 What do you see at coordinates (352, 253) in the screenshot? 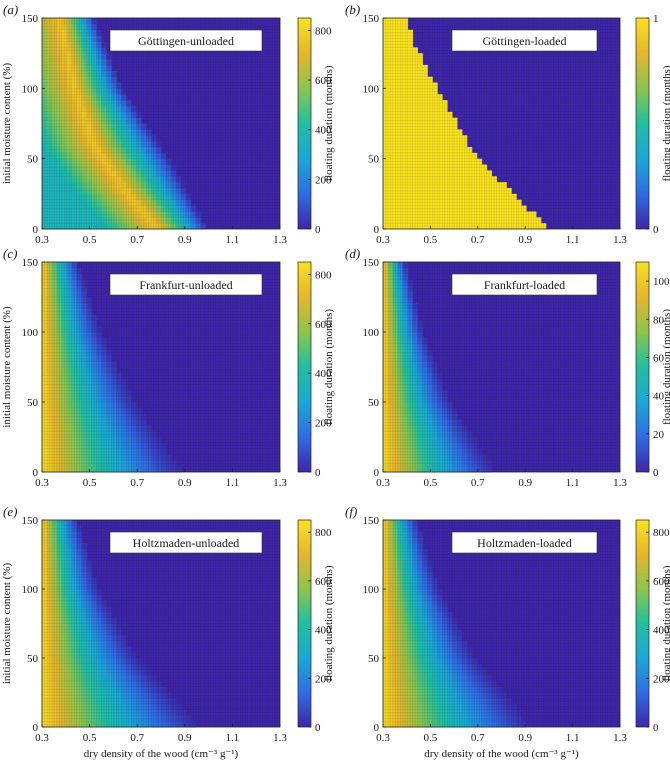
I see `panel-letter: (d)` at bounding box center [352, 253].